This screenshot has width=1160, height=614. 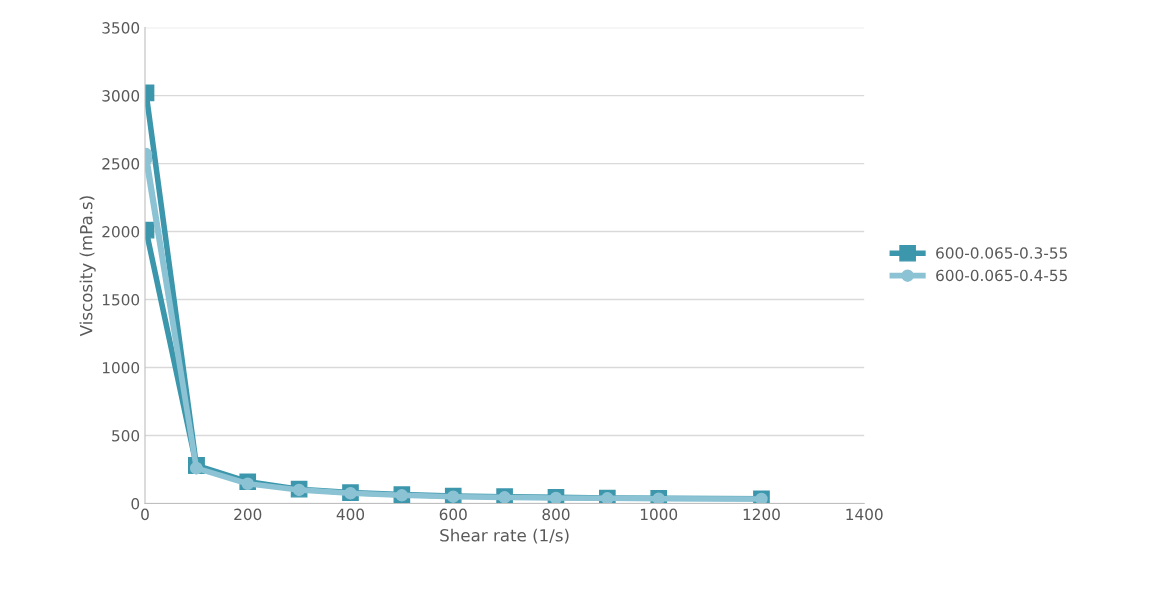 I want to click on x-axis-title: Shear rate (1/s), so click(x=504, y=536).